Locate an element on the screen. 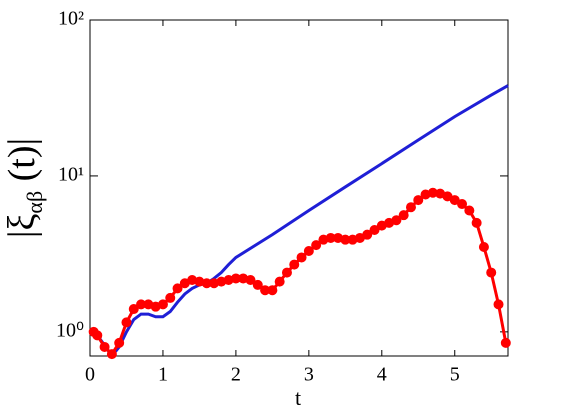 The height and width of the screenshot is (414, 561). y-tick-label: 10⁰ is located at coordinates (70, 330).